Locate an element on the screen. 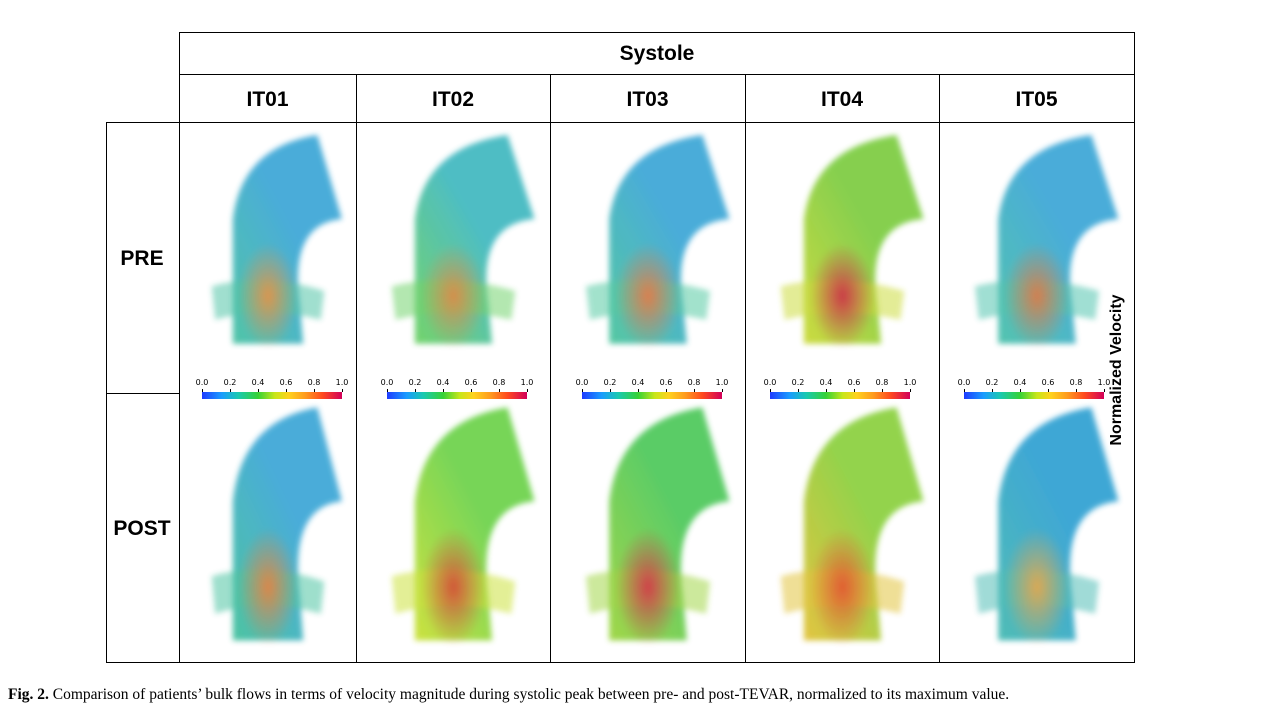 Image resolution: width=1283 pixels, height=723 pixels. colorbar-it04: 0.0 0.2 0.4 0.6 0.8 1.0 is located at coordinates (840, 393).